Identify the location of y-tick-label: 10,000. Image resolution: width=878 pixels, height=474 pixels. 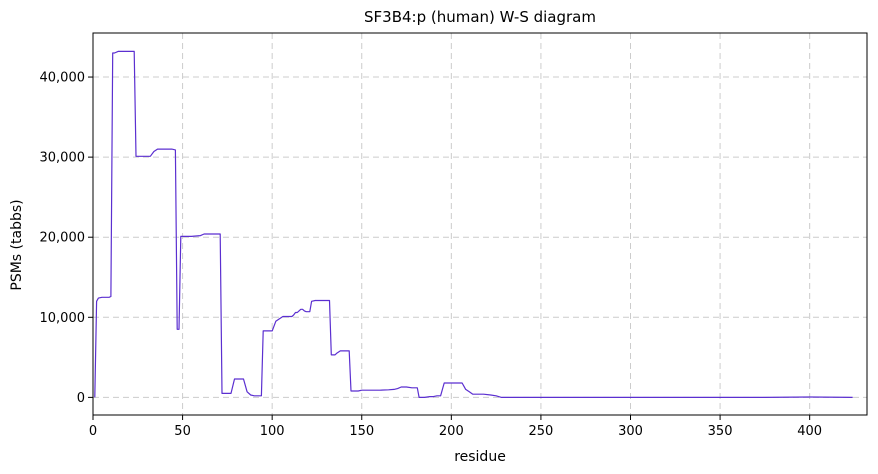
(63, 318).